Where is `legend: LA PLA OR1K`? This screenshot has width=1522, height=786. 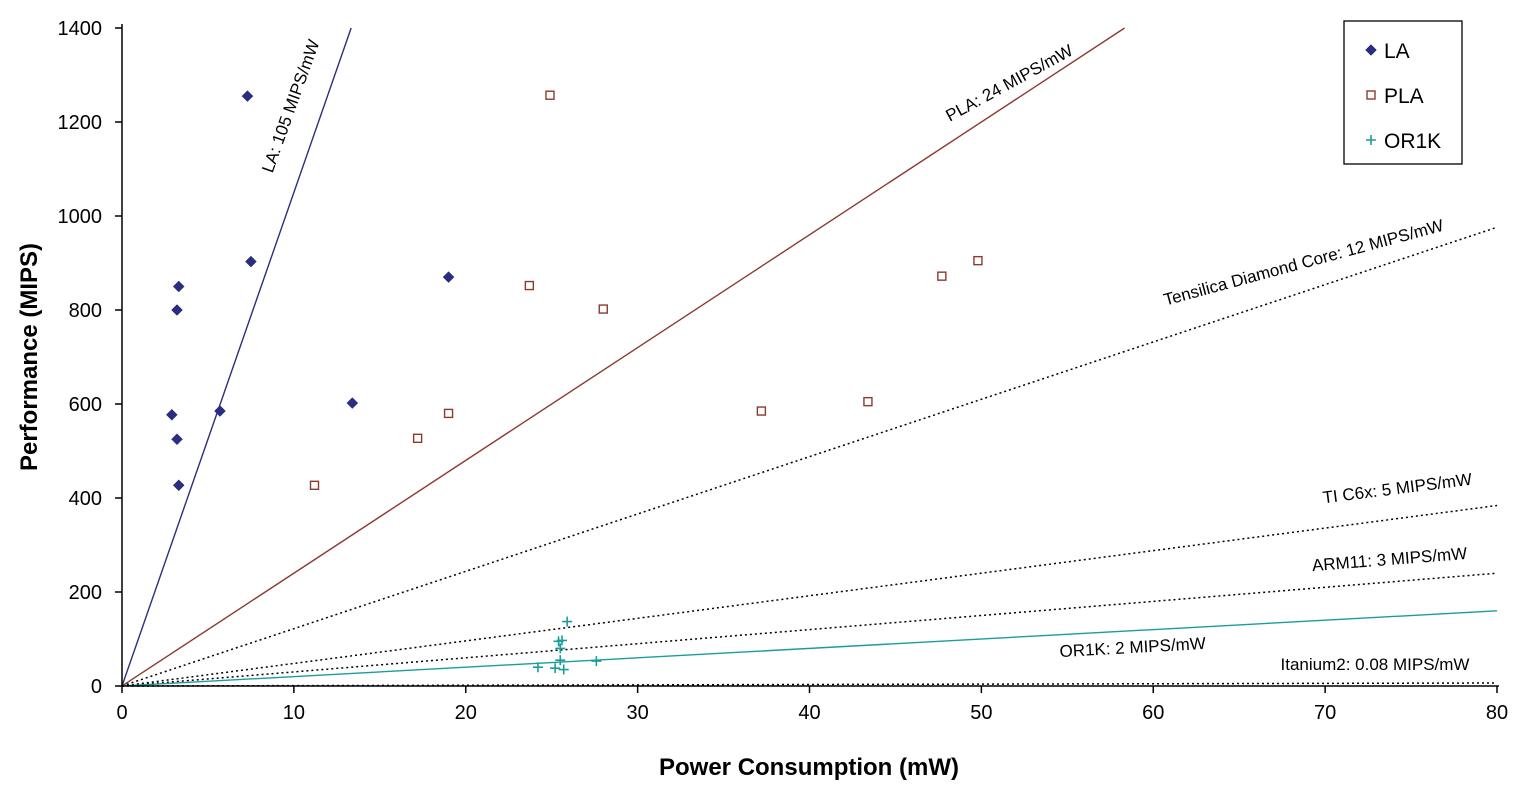
legend: LA PLA OR1K is located at coordinates (1403, 92).